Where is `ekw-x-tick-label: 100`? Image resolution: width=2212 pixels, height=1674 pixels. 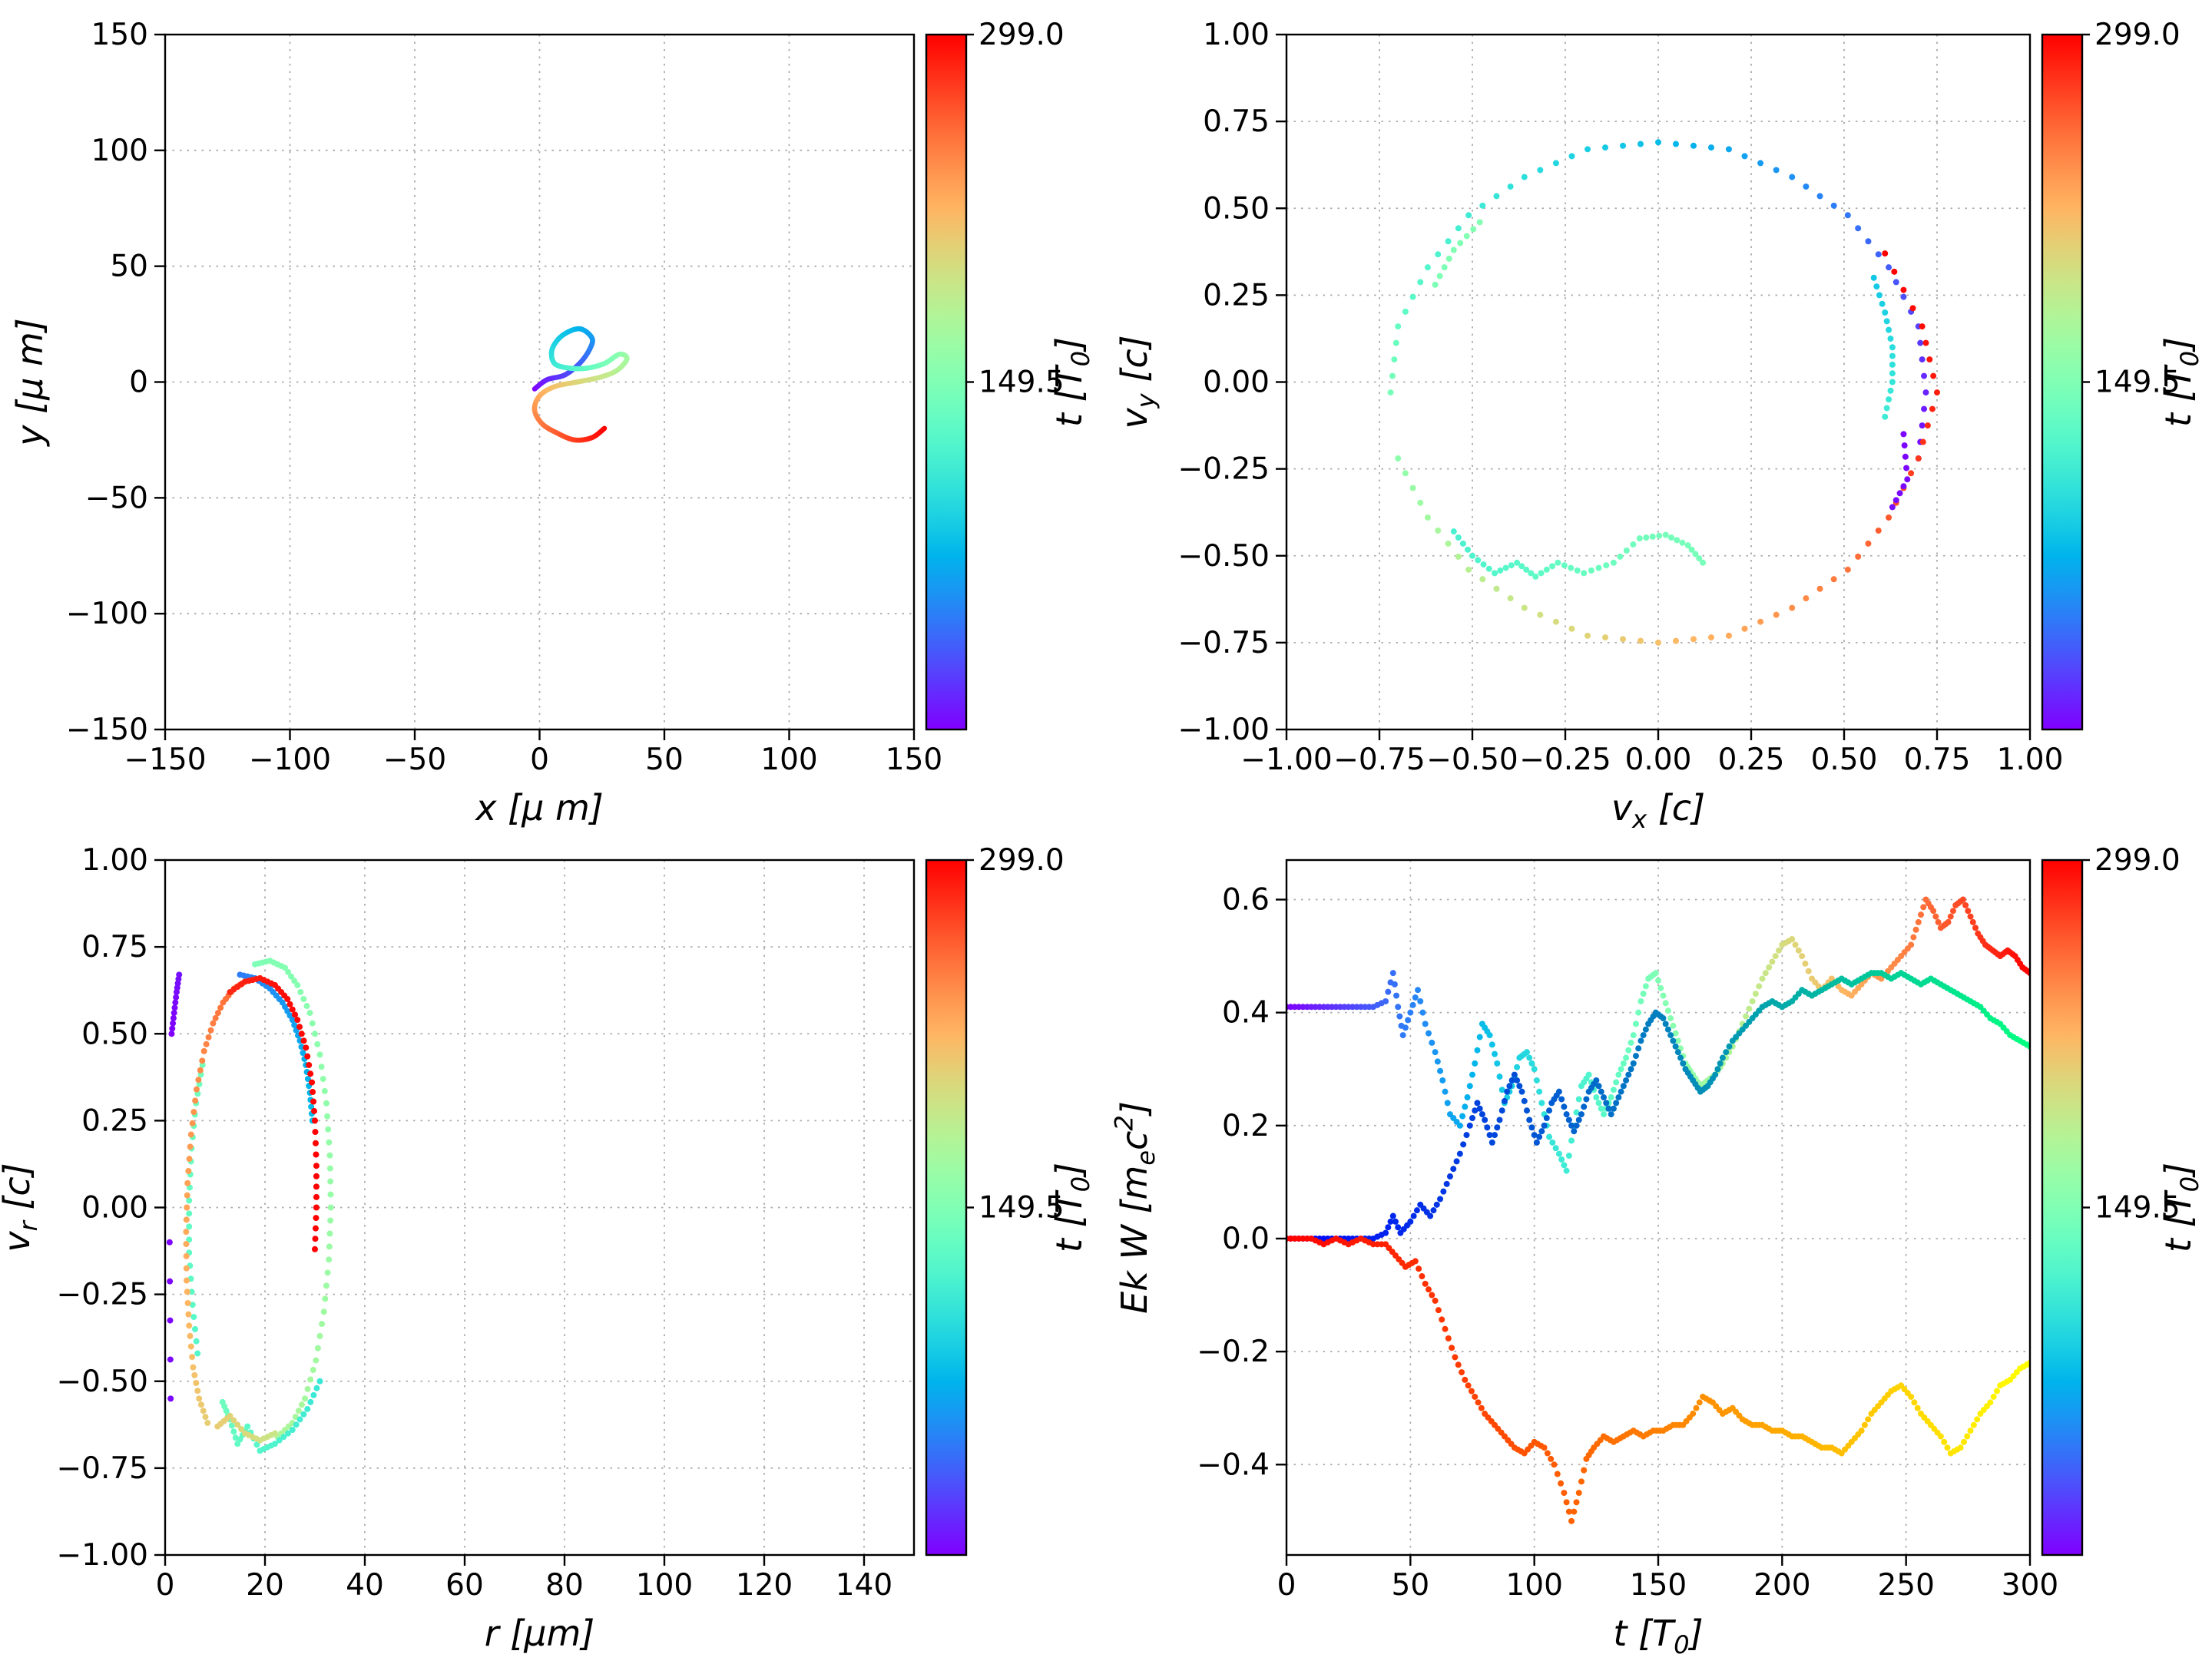
ekw-x-tick-label: 100 is located at coordinates (1534, 1585).